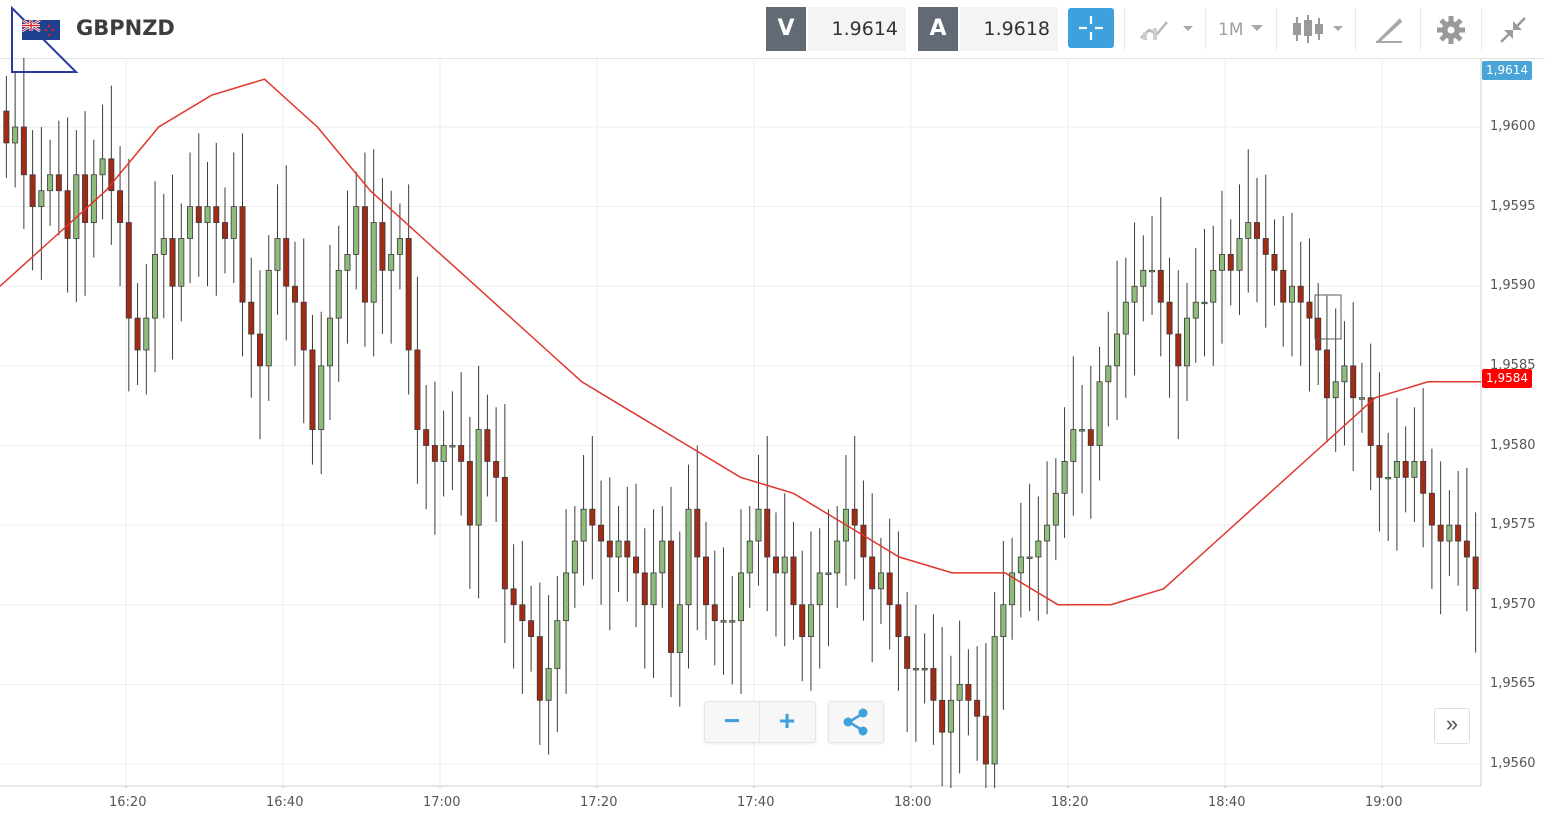  Describe the element at coordinates (1164, 29) in the screenshot. I see `chart-type-button` at that location.